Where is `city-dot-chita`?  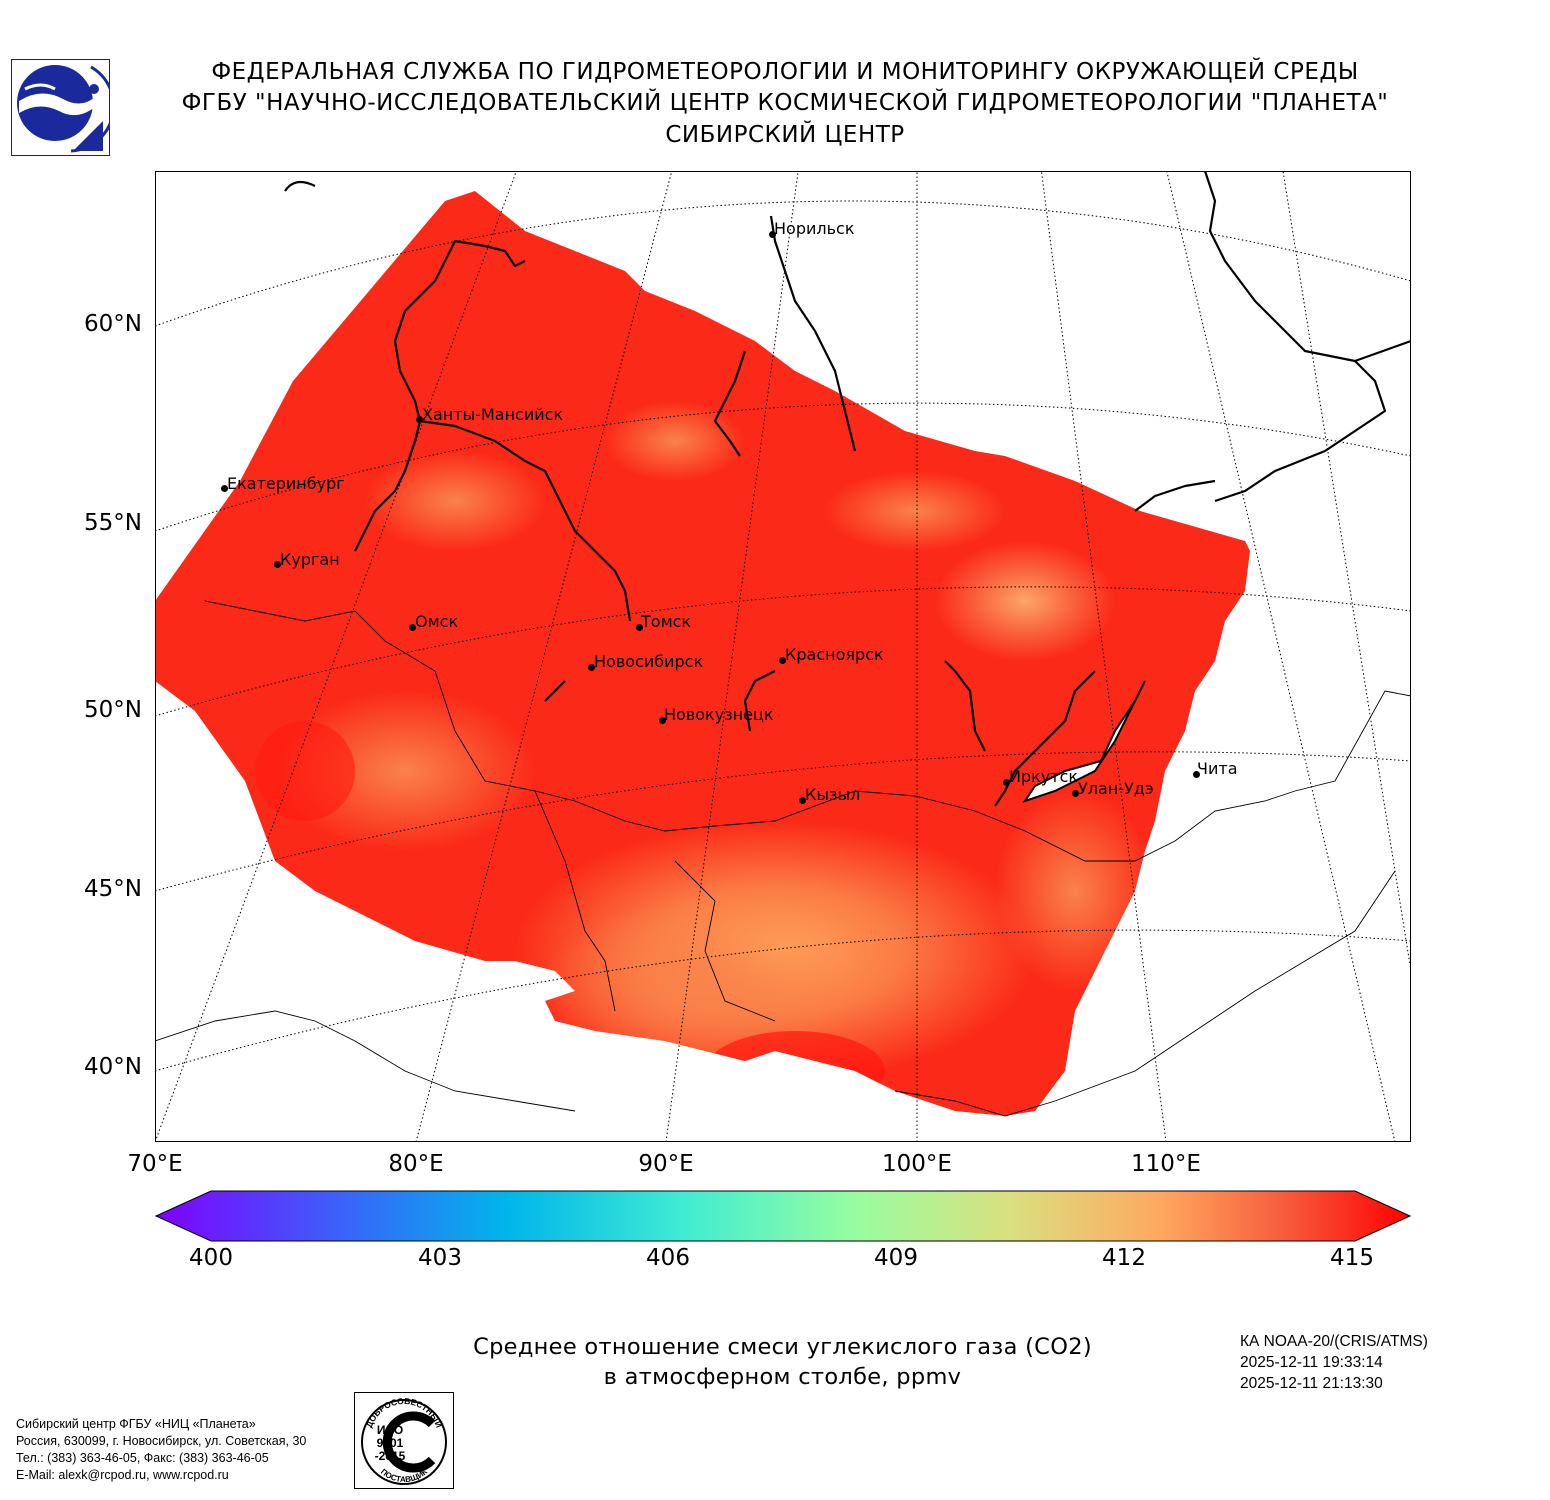 city-dot-chita is located at coordinates (1196, 774).